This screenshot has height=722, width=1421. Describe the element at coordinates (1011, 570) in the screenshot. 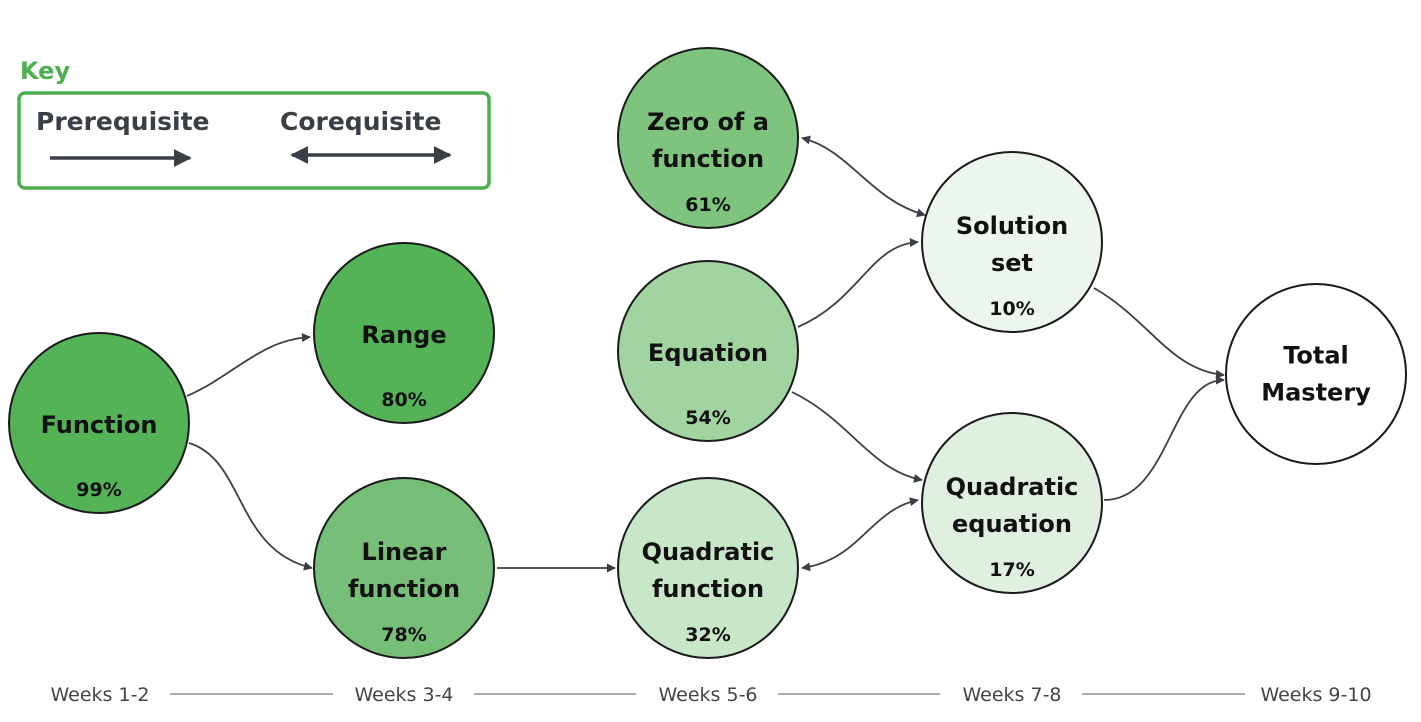

I see `node-percent-quadratic-equation: 17%` at that location.